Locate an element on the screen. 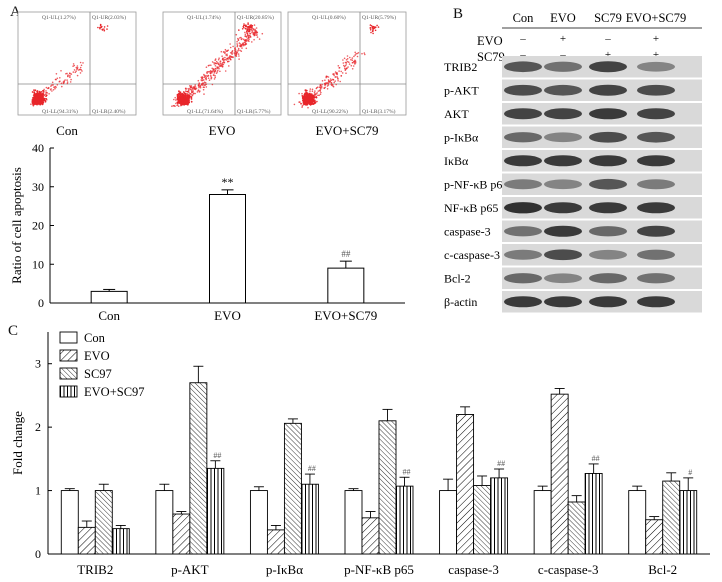 This screenshot has width=722, height=582. y-axis-label: Fold change is located at coordinates (17, 443).